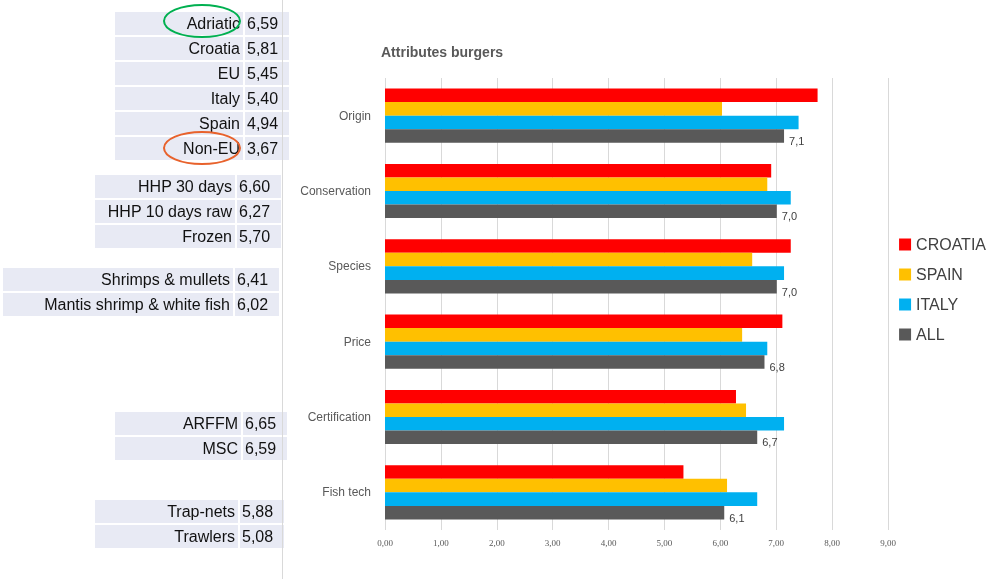 The width and height of the screenshot is (1003, 579). I want to click on text: 5,45, so click(263, 73).